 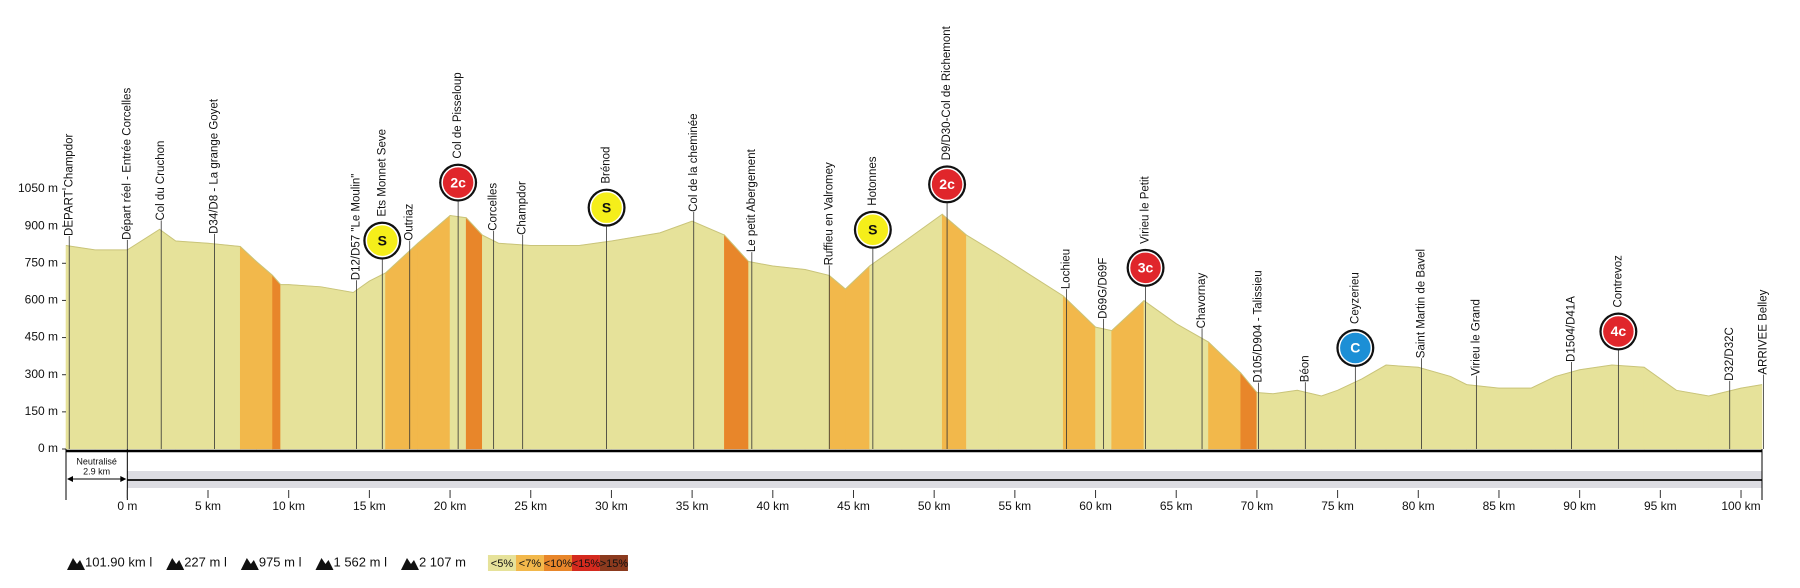 What do you see at coordinates (1067, 269) in the screenshot?
I see `waypoint-label: Lochieu` at bounding box center [1067, 269].